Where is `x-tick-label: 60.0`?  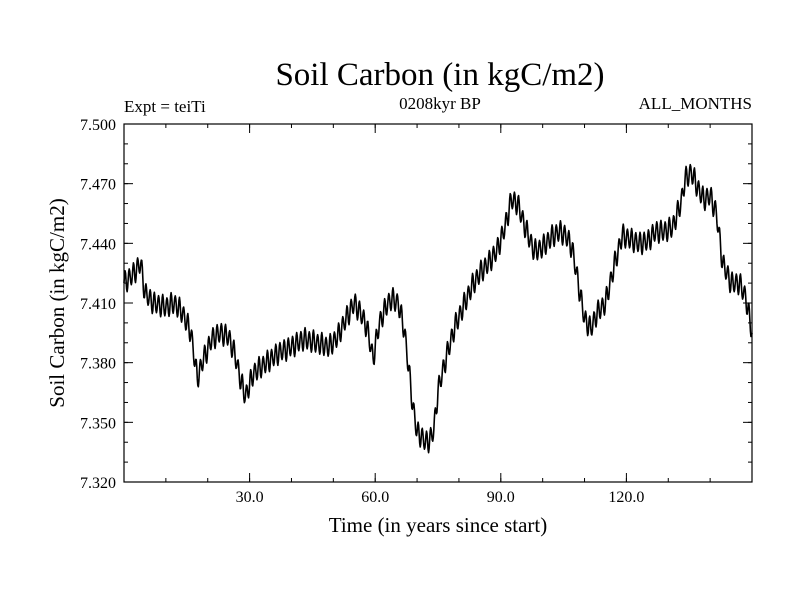
x-tick-label: 60.0 is located at coordinates (375, 497).